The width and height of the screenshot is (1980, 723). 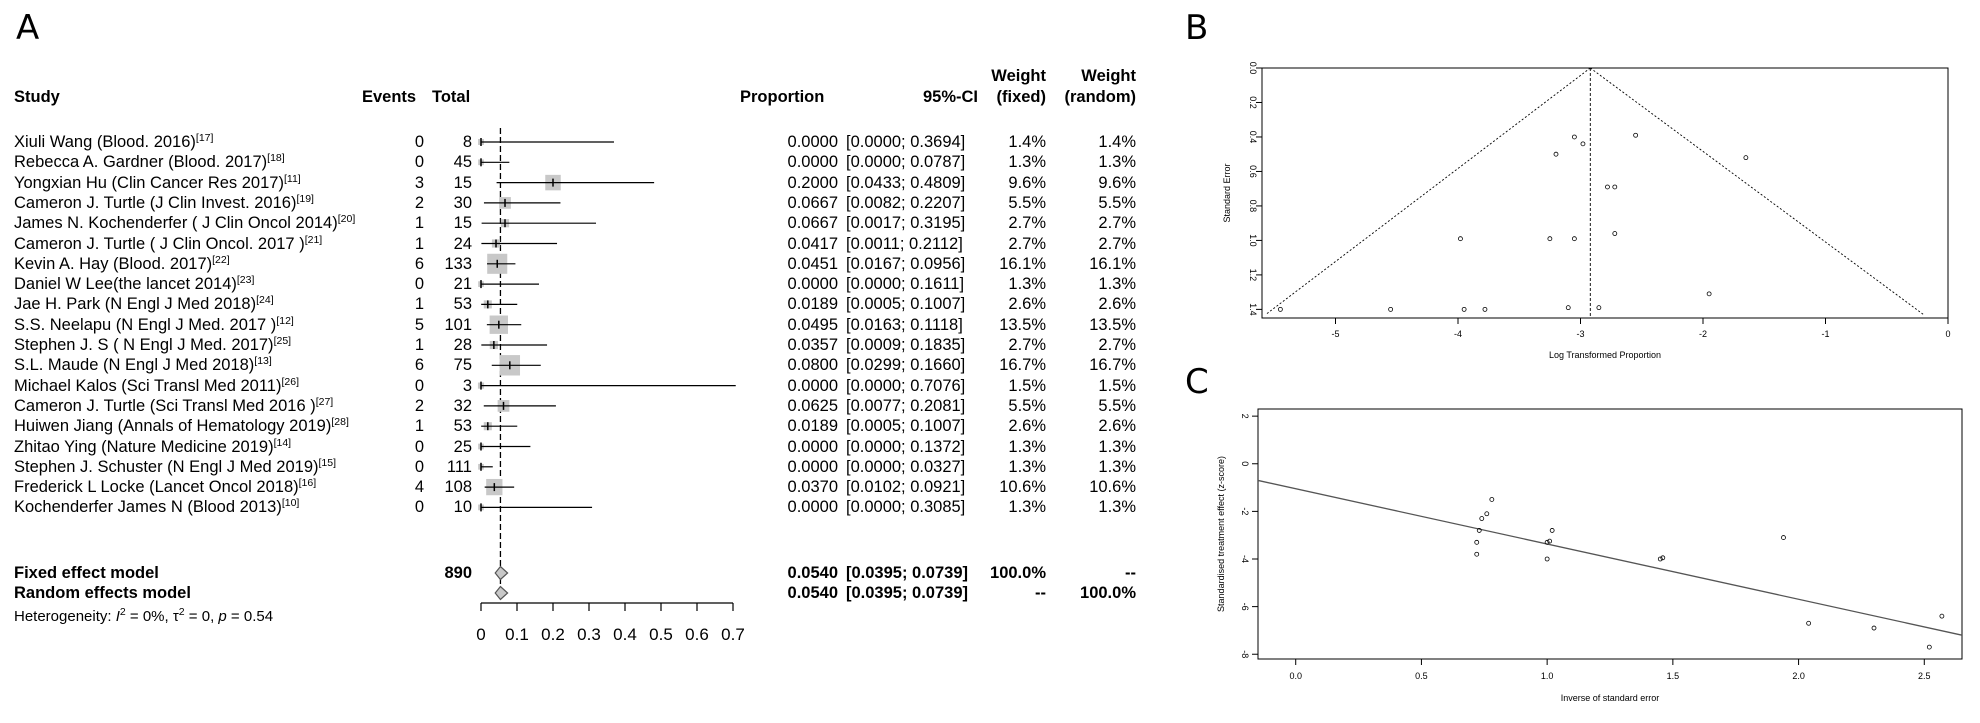 I want to click on study-ref: [27], so click(x=324, y=401).